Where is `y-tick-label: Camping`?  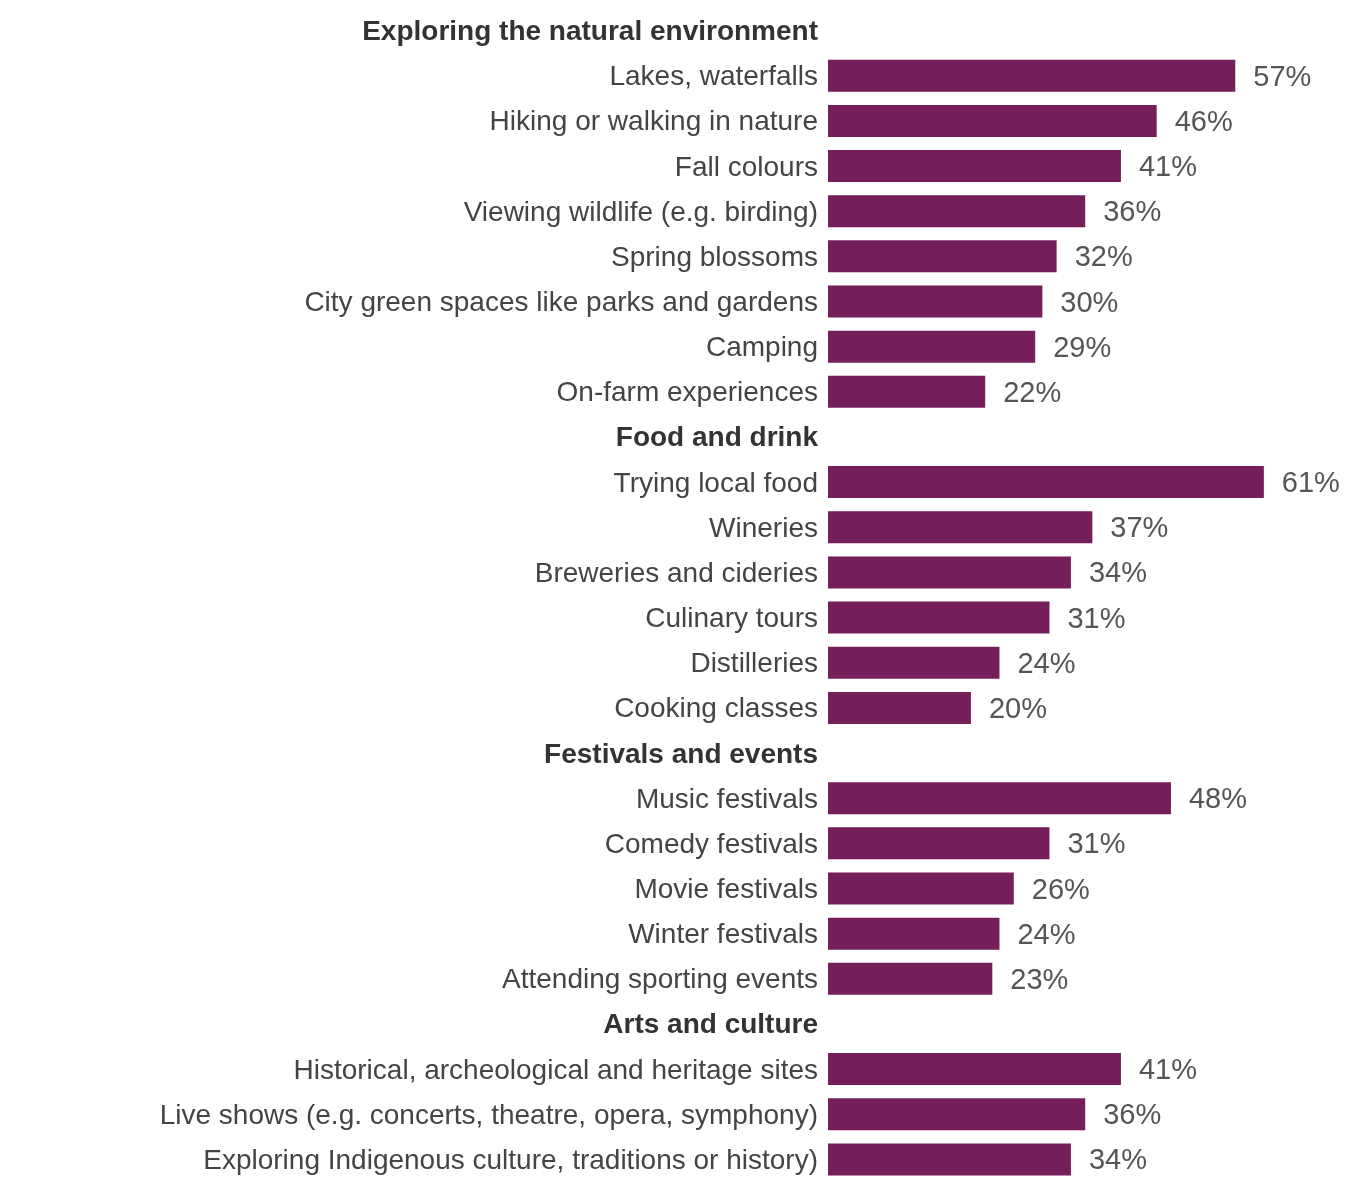 y-tick-label: Camping is located at coordinates (761, 347).